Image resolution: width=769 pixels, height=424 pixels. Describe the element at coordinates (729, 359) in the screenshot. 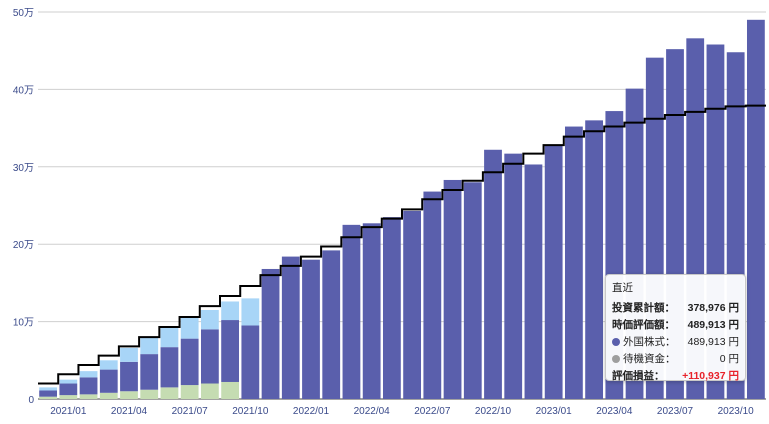

I see `cash-value: 0 円` at that location.